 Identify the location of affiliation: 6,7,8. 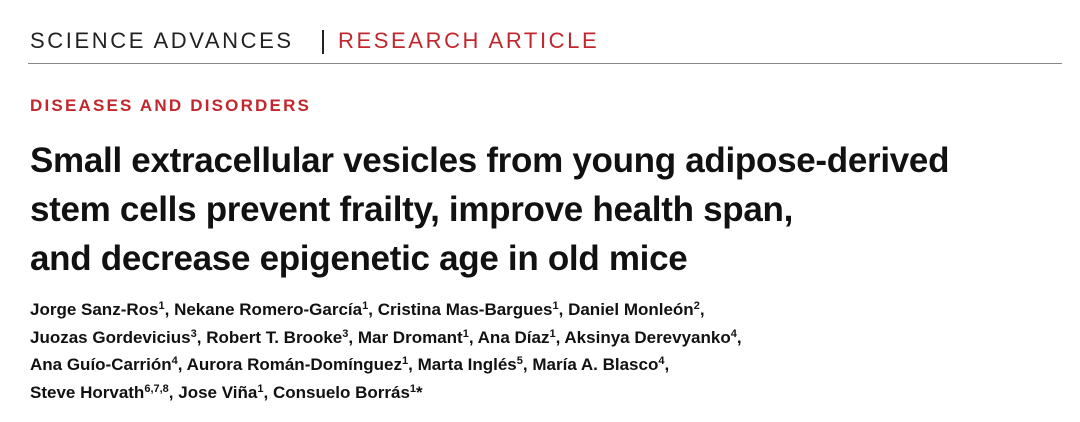
(156, 388).